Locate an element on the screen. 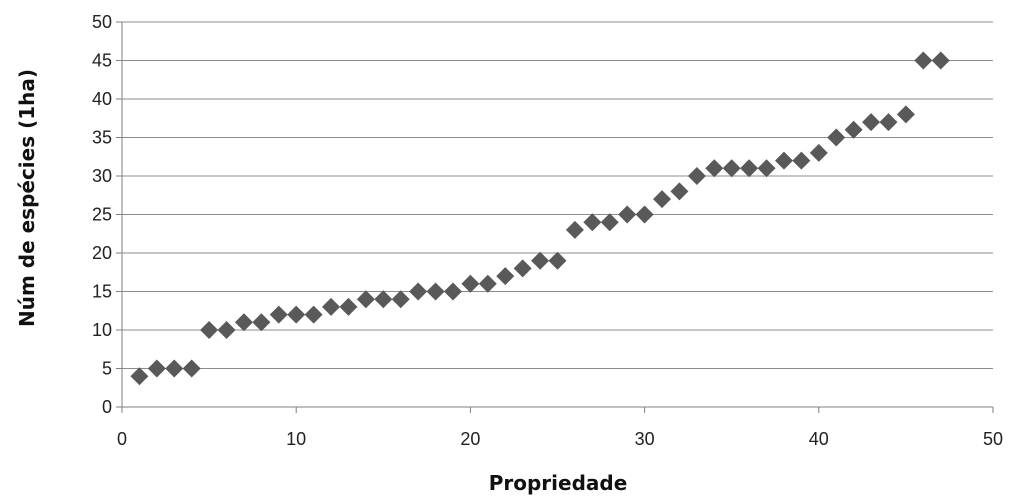 The width and height of the screenshot is (1013, 497). y-axis-ticks: 0 5 10 15 20 25 30 35 40 45 50 is located at coordinates (107, 214).